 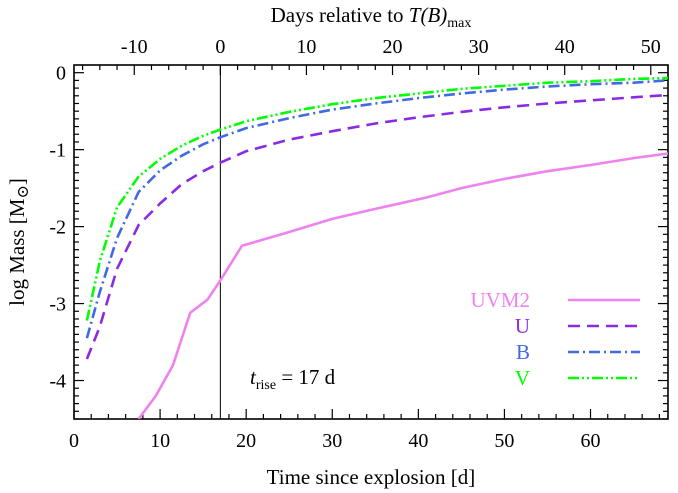 I want to click on y-axis-title-main: log Mass [M, so click(x=17, y=252).